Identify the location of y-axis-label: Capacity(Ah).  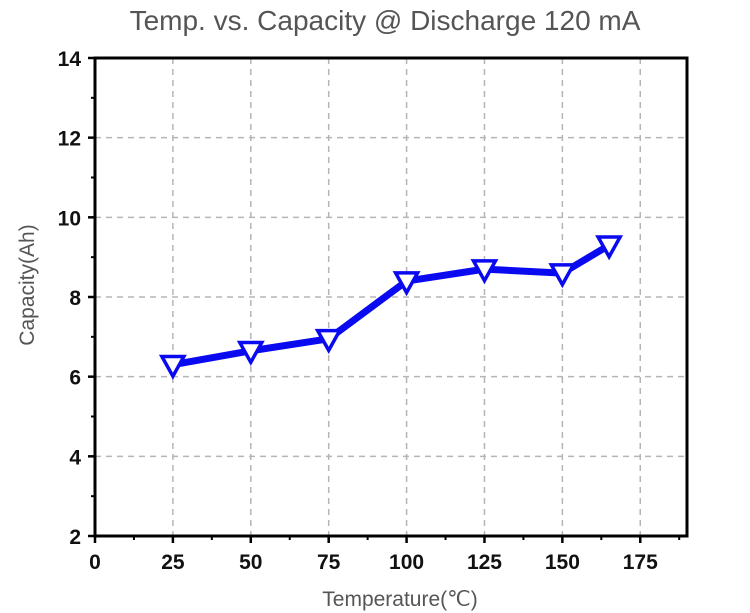
(27, 284).